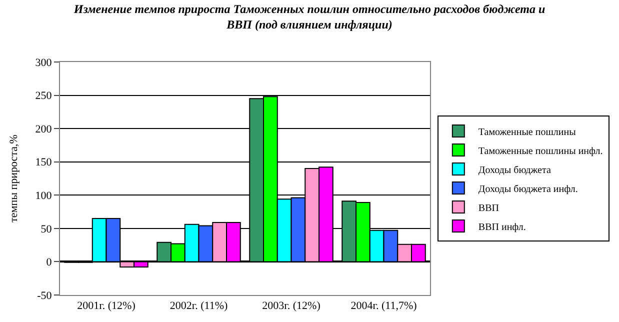 This screenshot has height=322, width=619. Describe the element at coordinates (309, 17) in the screenshot. I see `chart-title: Изменение темпов прироста Таможенных пошлин относительно расходов бюджета и ВВП (под влиянием инфляции)` at that location.